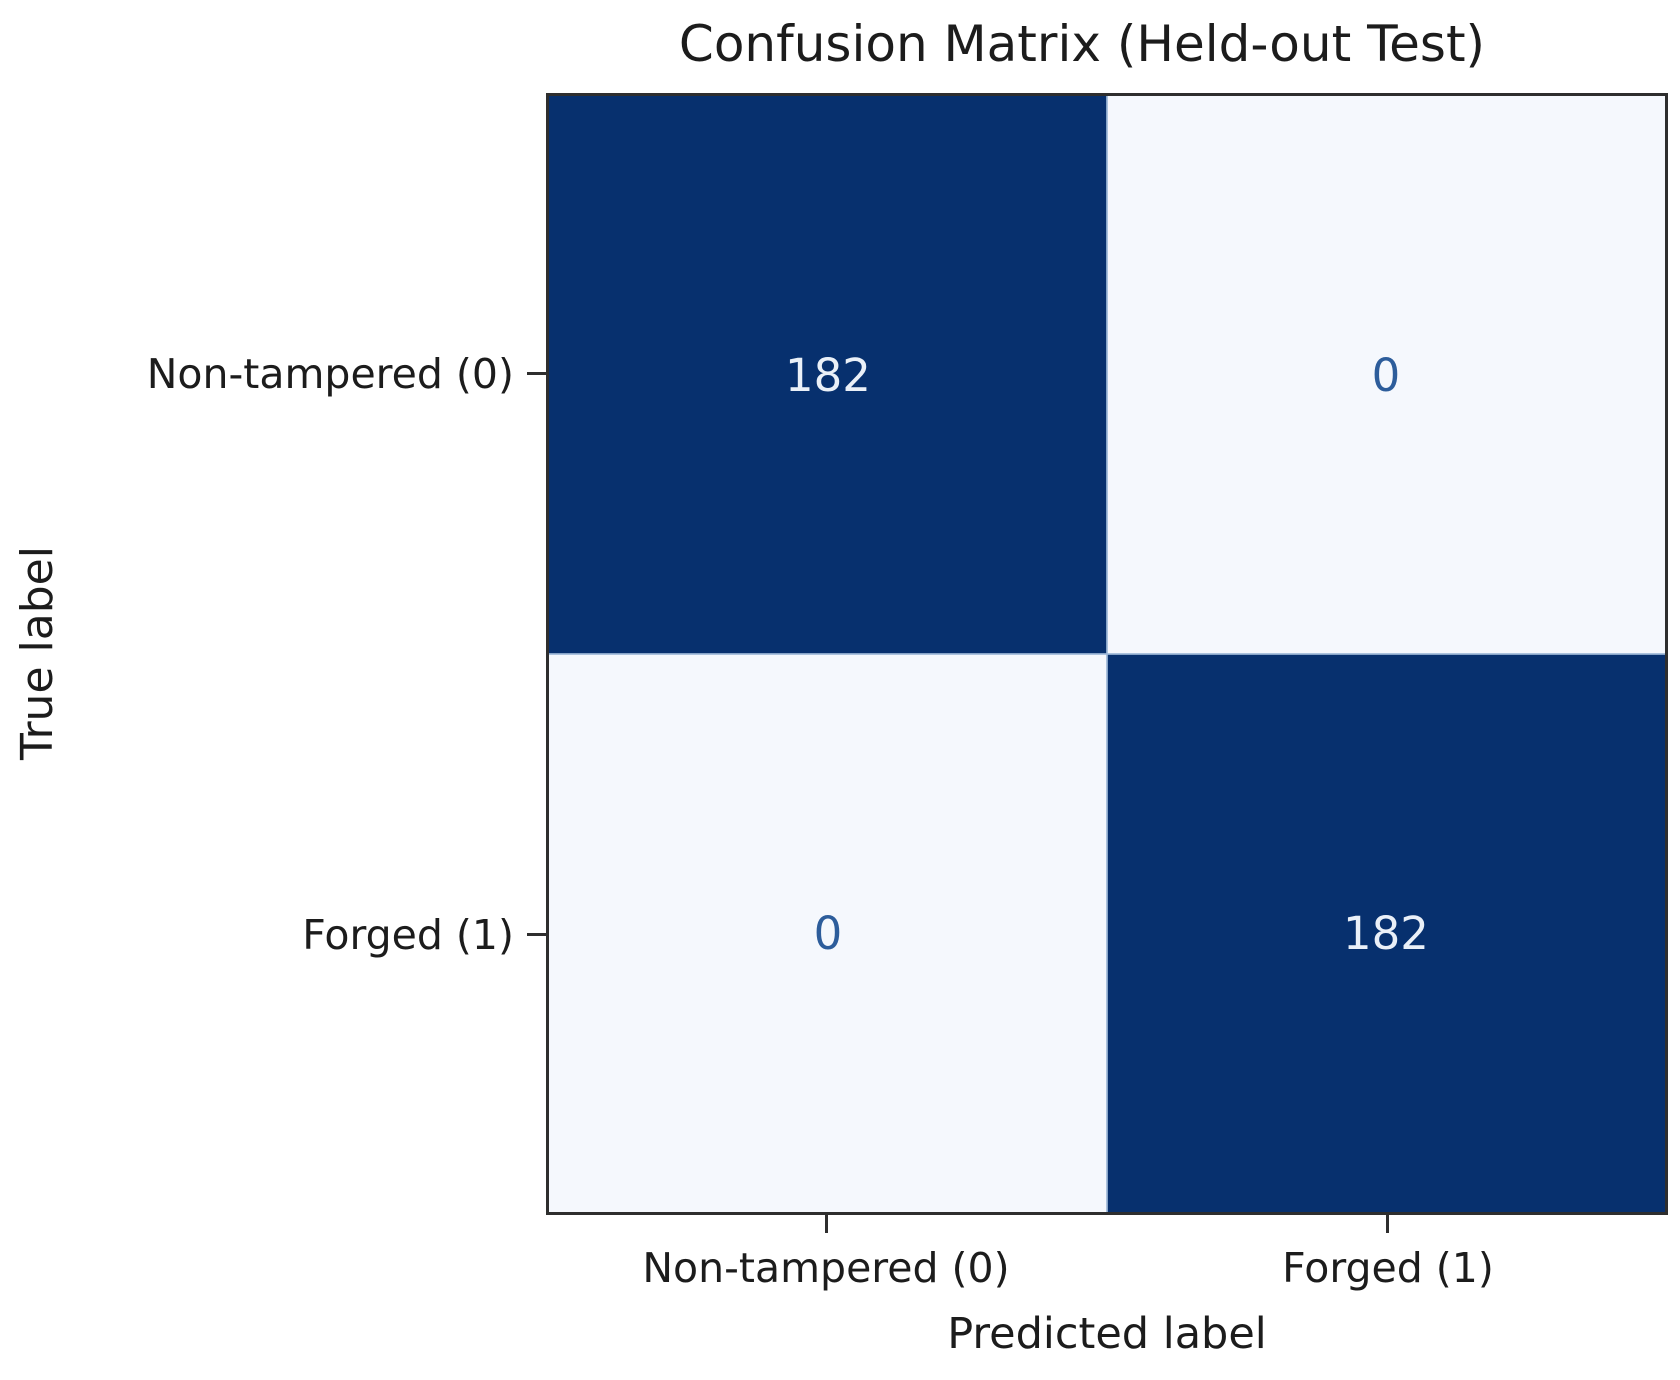  What do you see at coordinates (330, 374) in the screenshot?
I see `y-tick-label-non-tampered: Non-tampered (0)` at bounding box center [330, 374].